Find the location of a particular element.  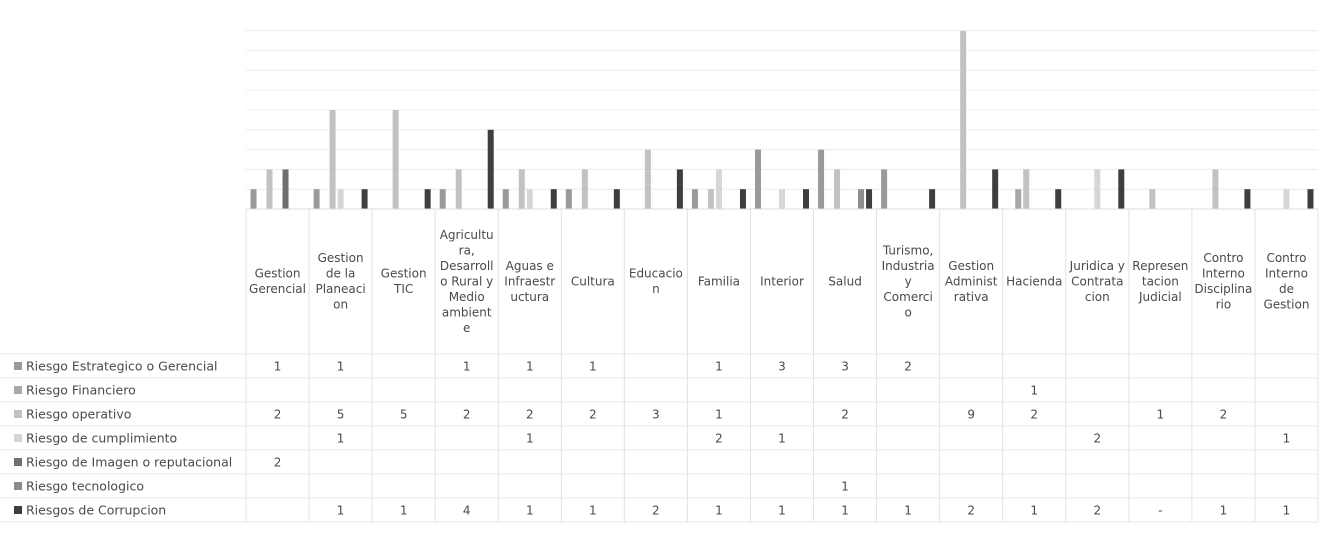

category-label-line: de la is located at coordinates (341, 274).